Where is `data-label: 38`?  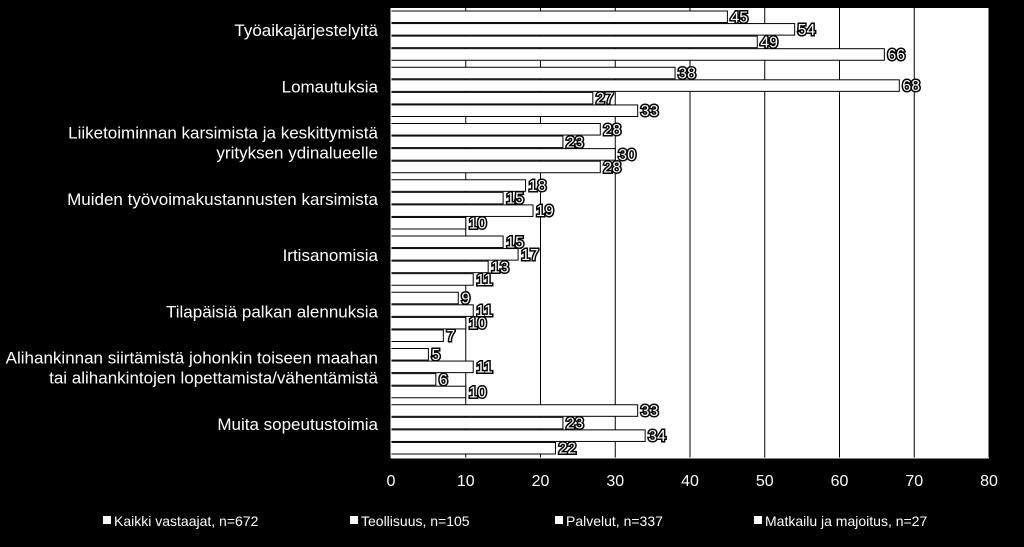 data-label: 38 is located at coordinates (687, 74).